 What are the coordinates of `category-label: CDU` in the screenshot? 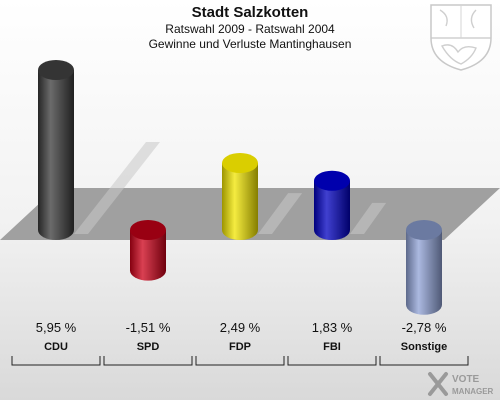 It's located at (56, 347).